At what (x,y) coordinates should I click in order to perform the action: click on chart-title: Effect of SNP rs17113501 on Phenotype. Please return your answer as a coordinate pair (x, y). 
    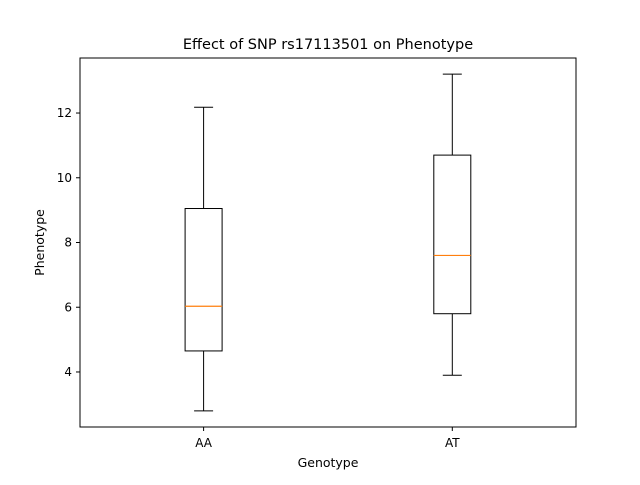
    Looking at the image, I should click on (328, 45).